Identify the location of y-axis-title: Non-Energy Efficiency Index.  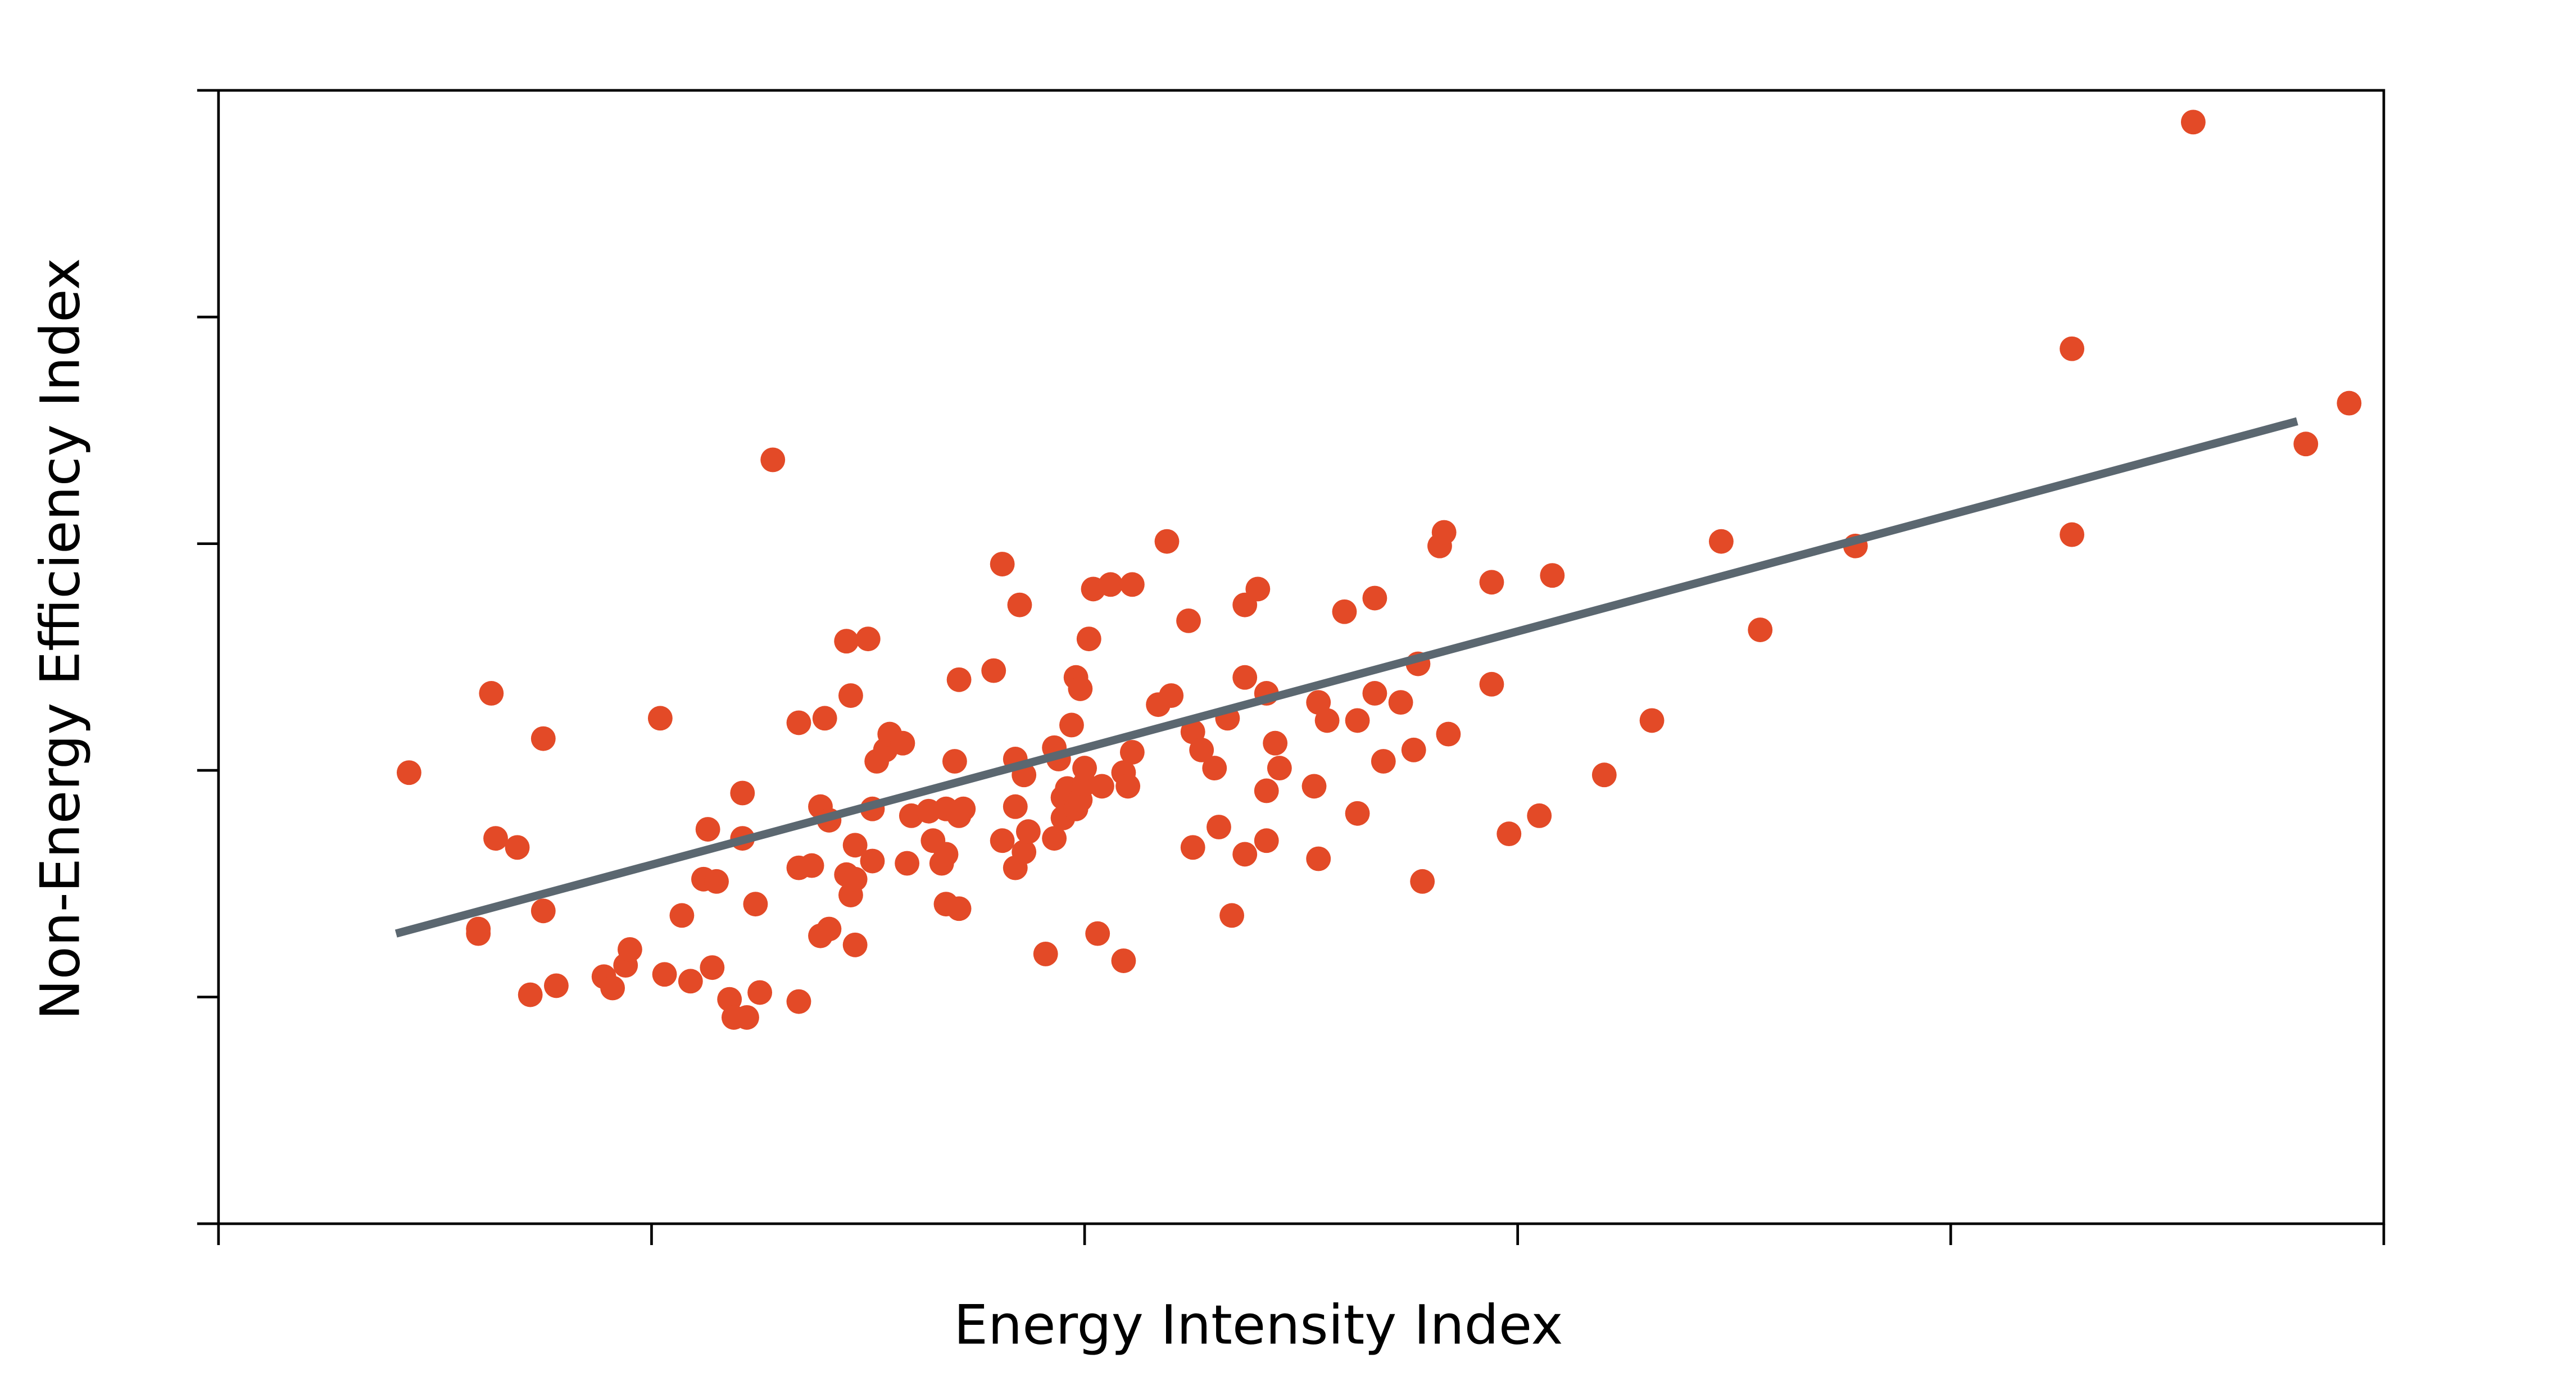
(60, 639).